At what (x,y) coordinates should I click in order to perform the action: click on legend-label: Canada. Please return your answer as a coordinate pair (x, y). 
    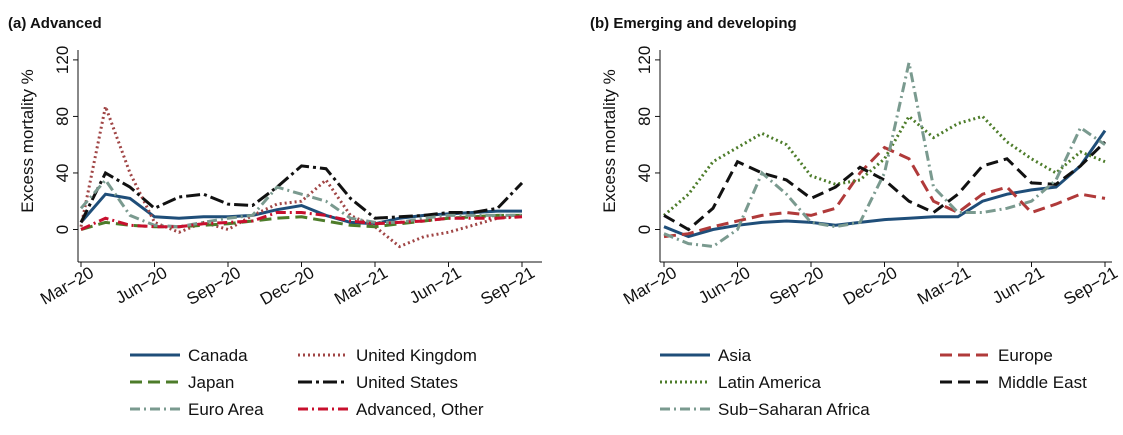
    Looking at the image, I should click on (218, 355).